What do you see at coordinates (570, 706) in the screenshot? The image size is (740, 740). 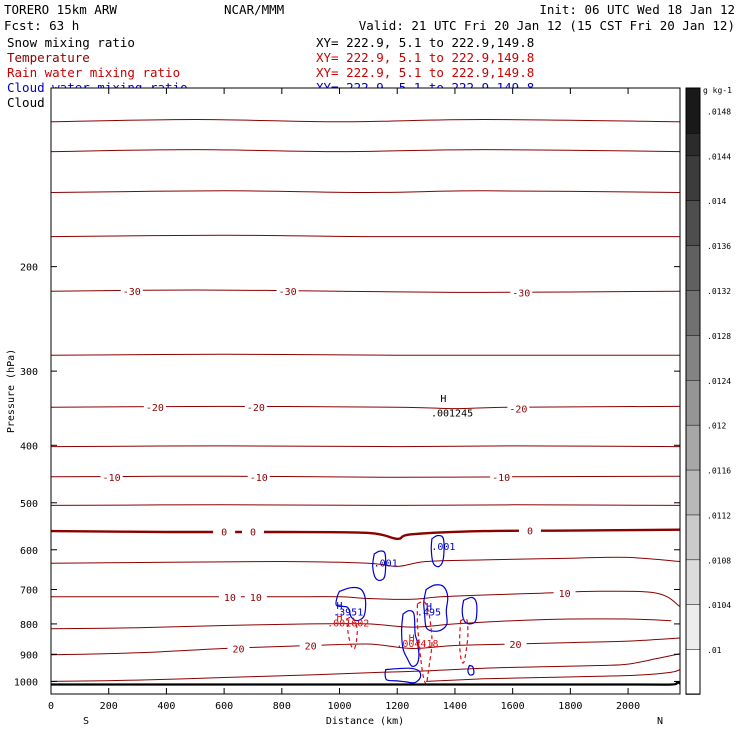 I see `x-tick-label: 1800` at bounding box center [570, 706].